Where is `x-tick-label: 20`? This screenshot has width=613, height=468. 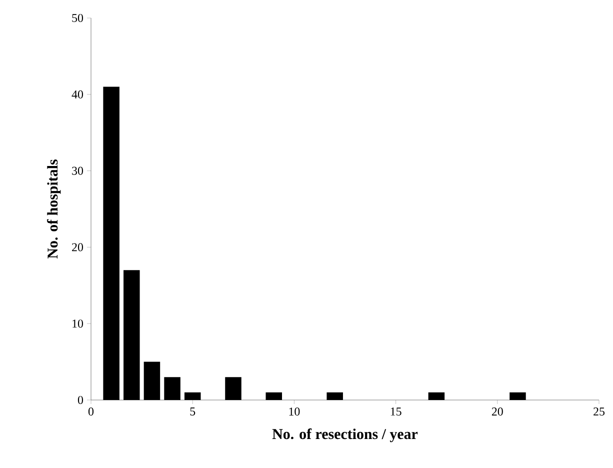 x-tick-label: 20 is located at coordinates (497, 412).